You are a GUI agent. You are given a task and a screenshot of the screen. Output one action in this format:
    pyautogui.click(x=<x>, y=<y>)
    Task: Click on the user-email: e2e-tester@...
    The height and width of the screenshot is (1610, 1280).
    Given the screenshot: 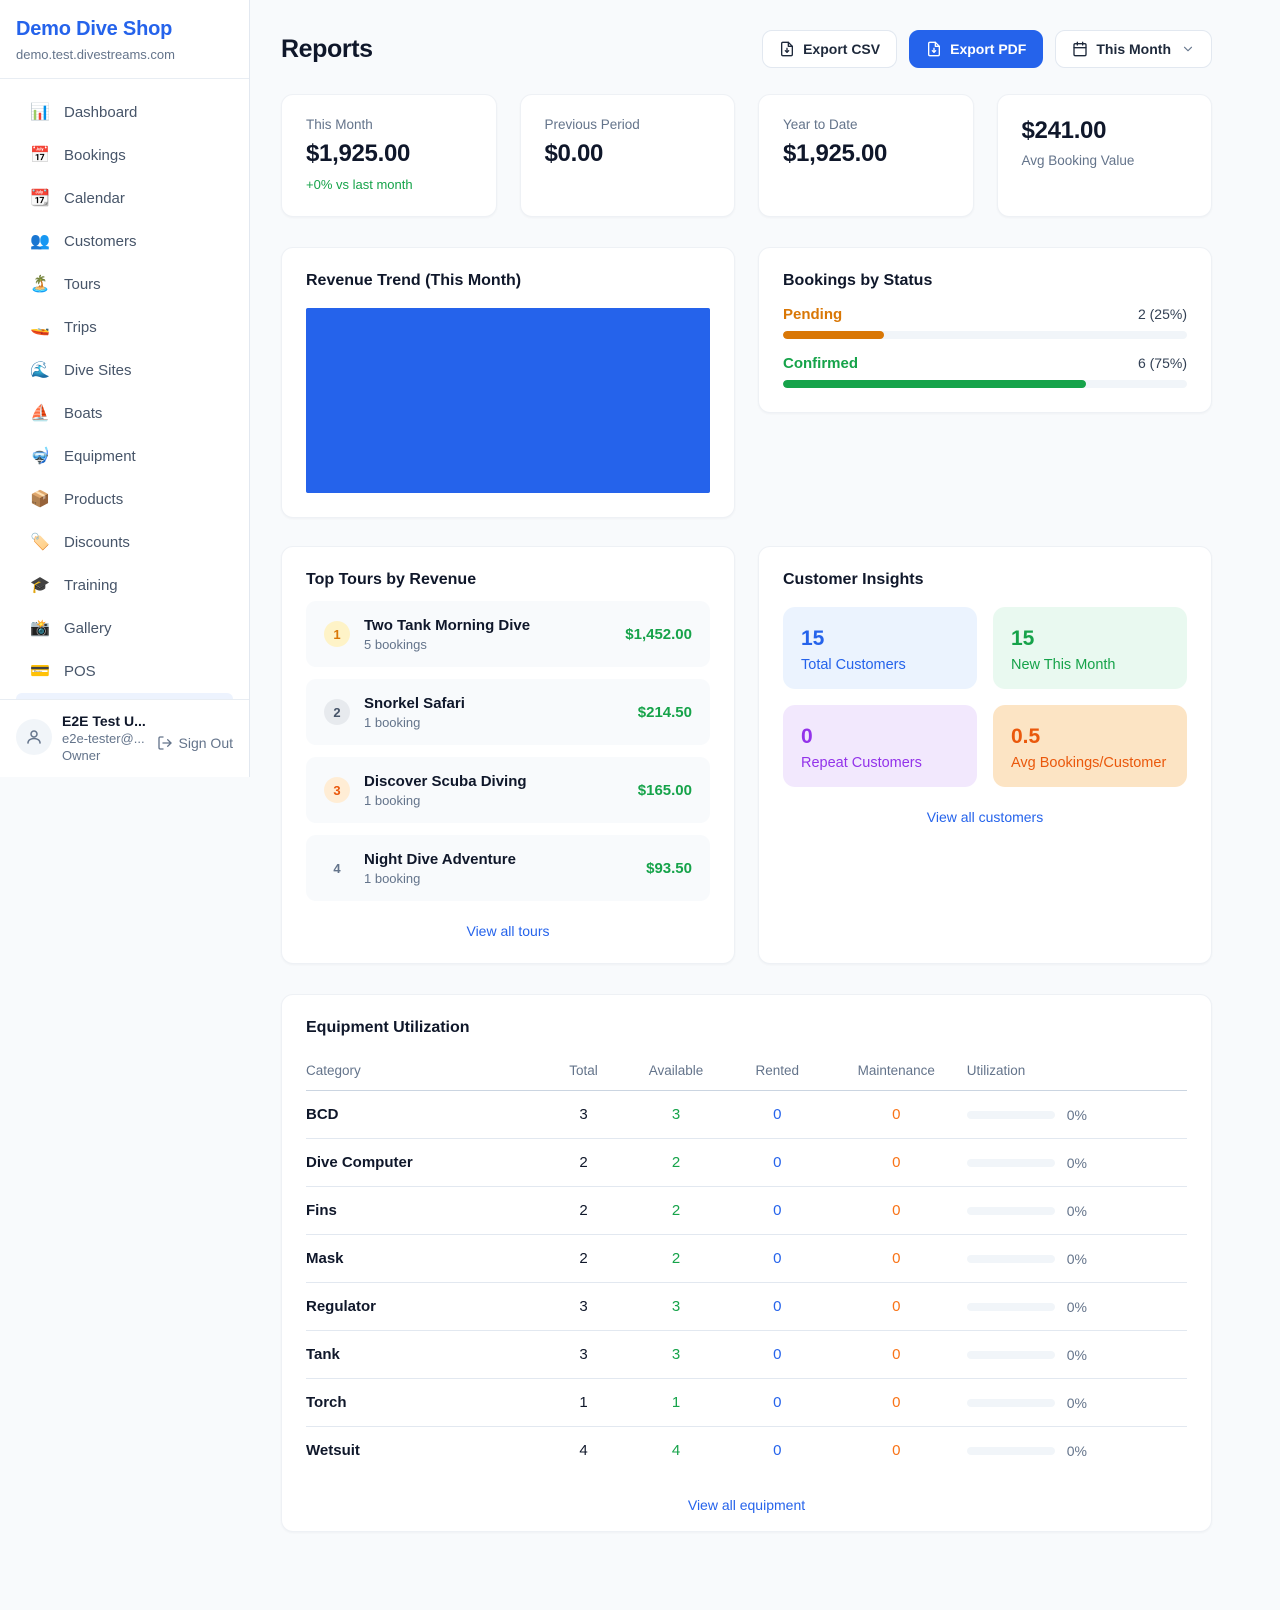 What is the action you would take?
    pyautogui.click(x=103, y=738)
    